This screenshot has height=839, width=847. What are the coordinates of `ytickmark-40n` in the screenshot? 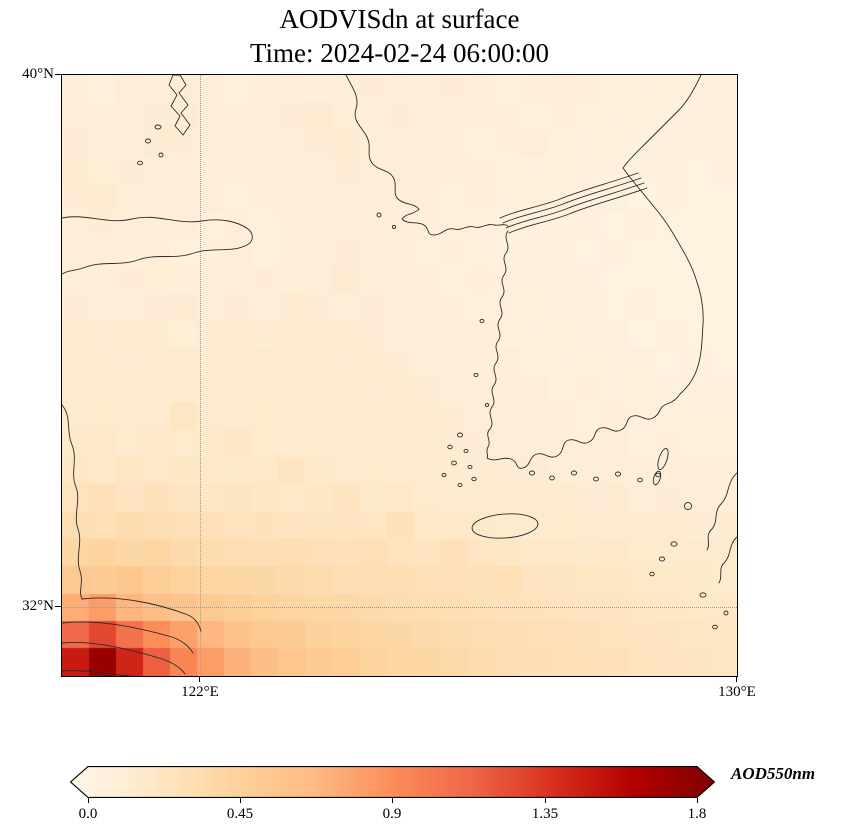 It's located at (58, 75).